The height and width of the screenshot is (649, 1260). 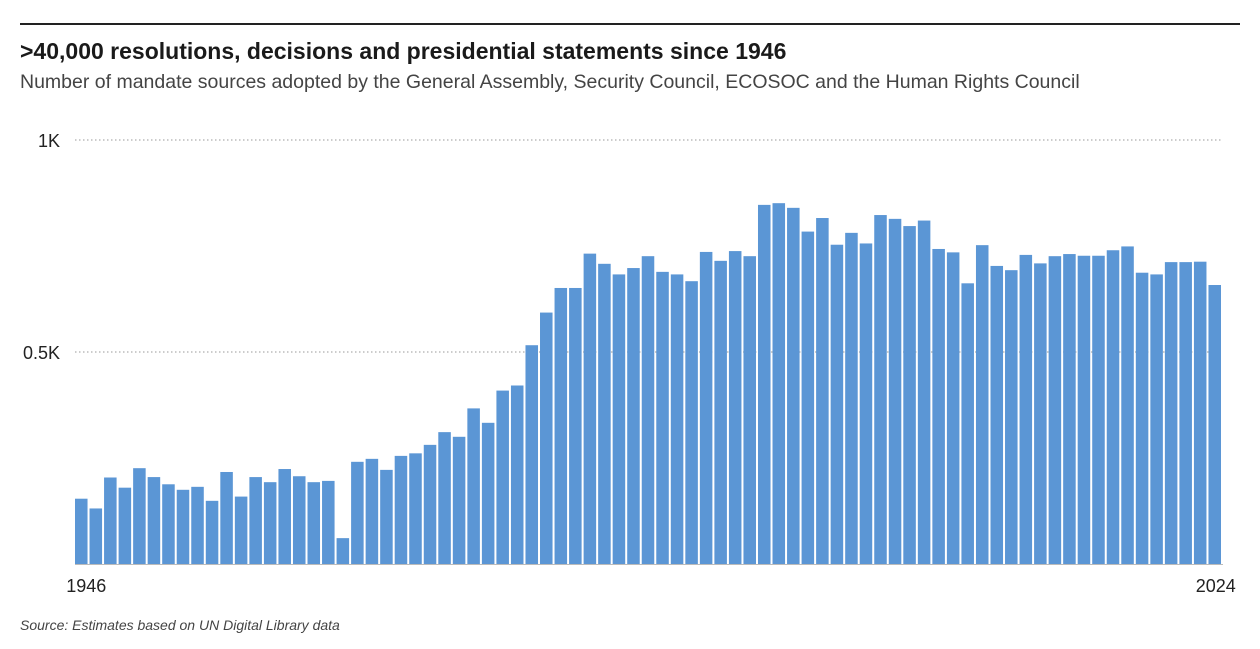 What do you see at coordinates (822, 391) in the screenshot?
I see `bar-1997` at bounding box center [822, 391].